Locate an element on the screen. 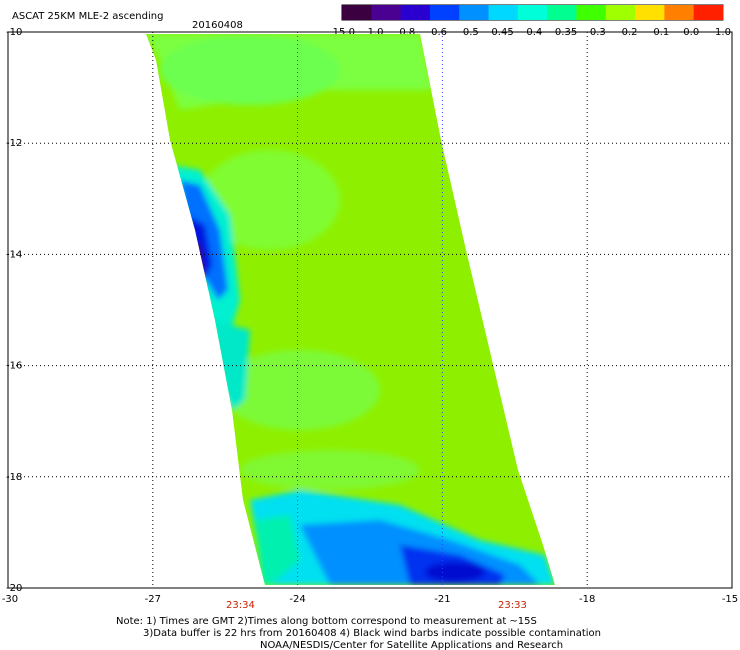 This screenshot has height=650, width=740. swath-time-end: 23:33 is located at coordinates (512, 605).